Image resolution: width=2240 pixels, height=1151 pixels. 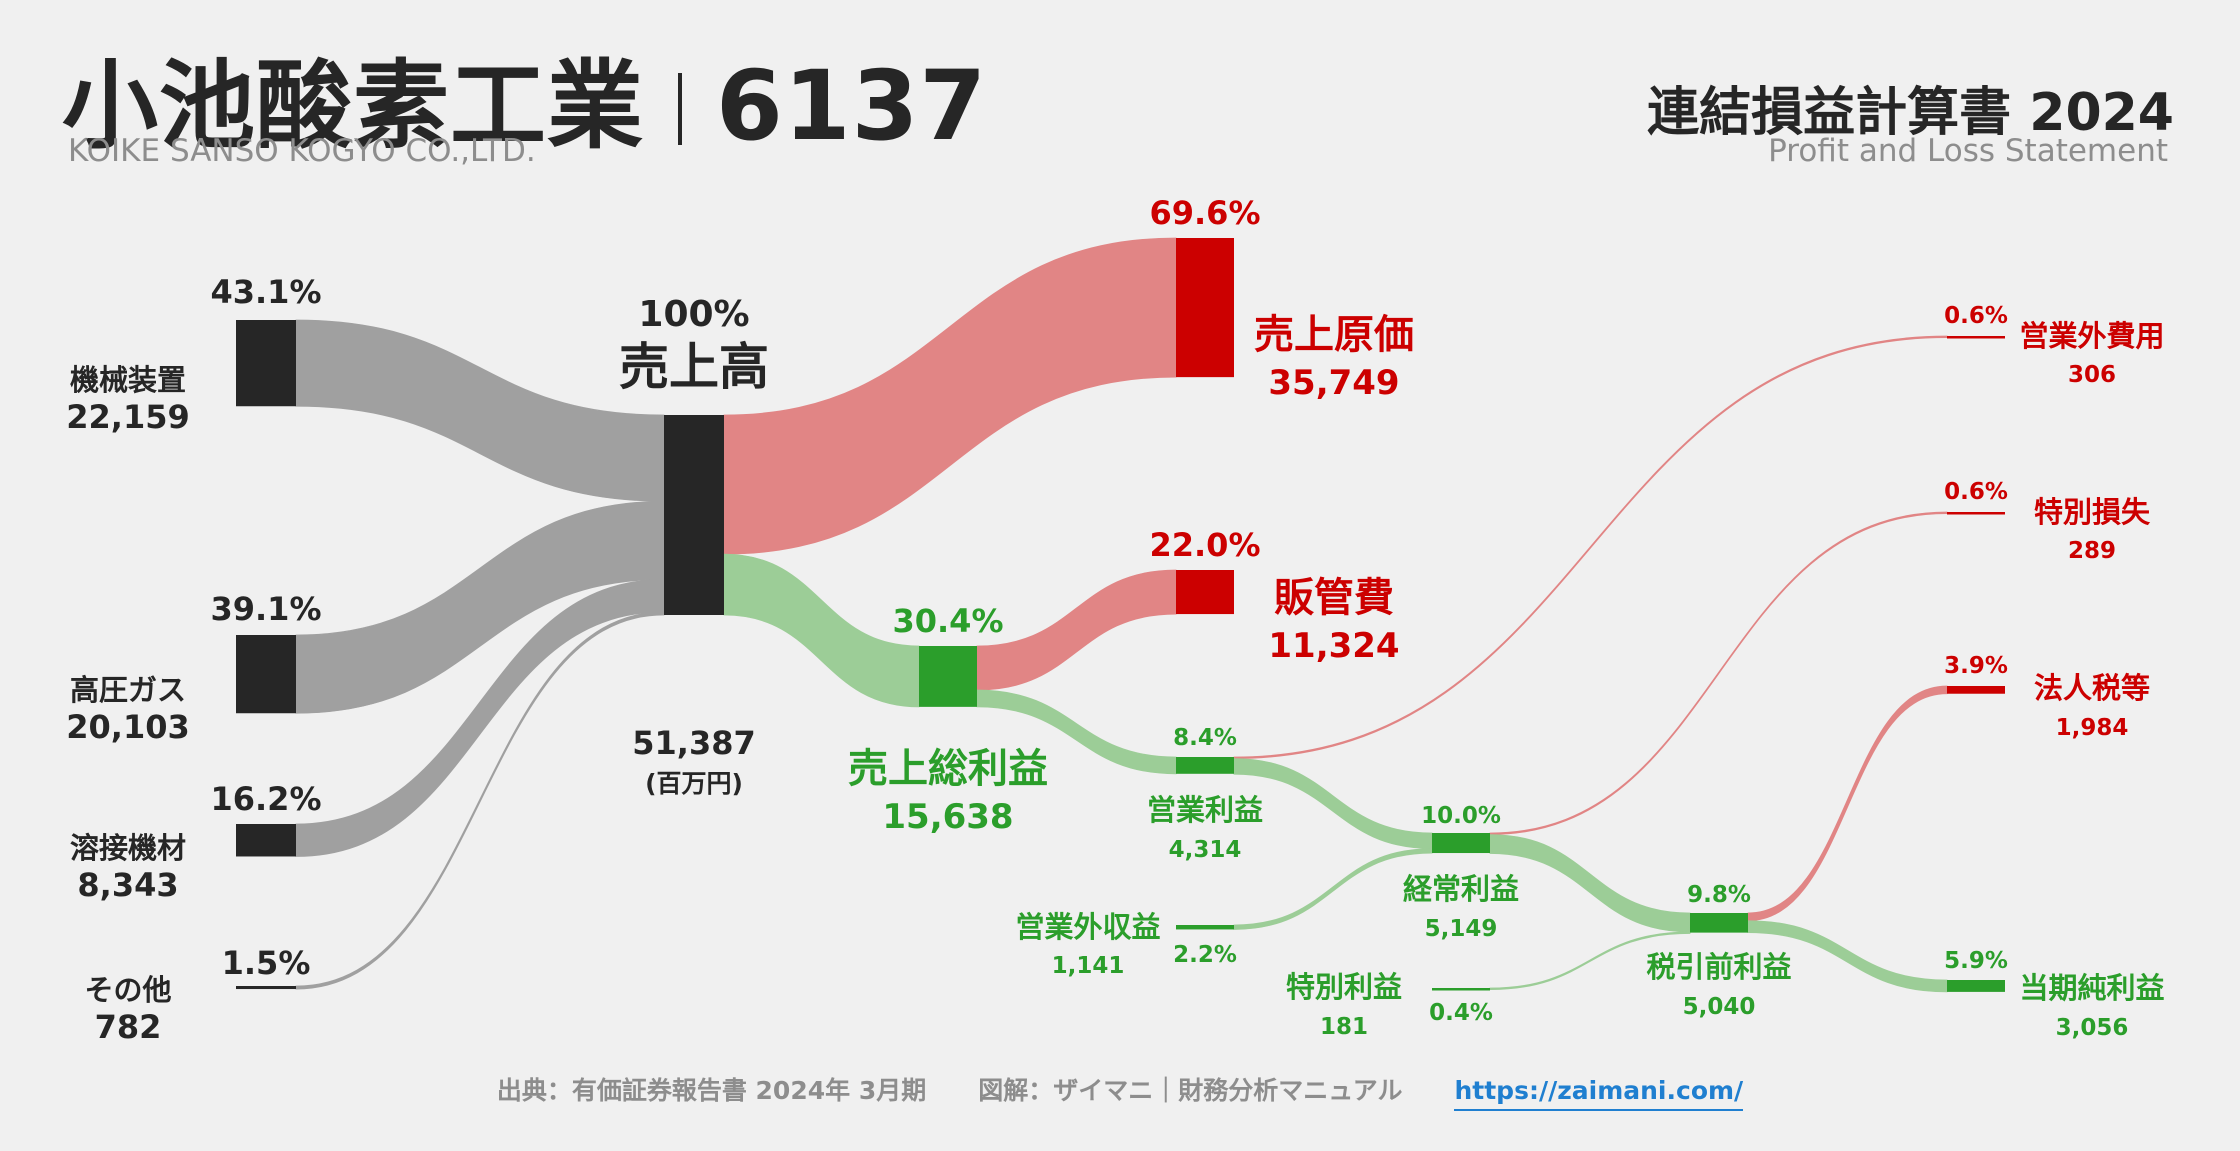 What do you see at coordinates (1847, 803) in the screenshot?
I see `sankey-link-pretax_profit-to-tax` at bounding box center [1847, 803].